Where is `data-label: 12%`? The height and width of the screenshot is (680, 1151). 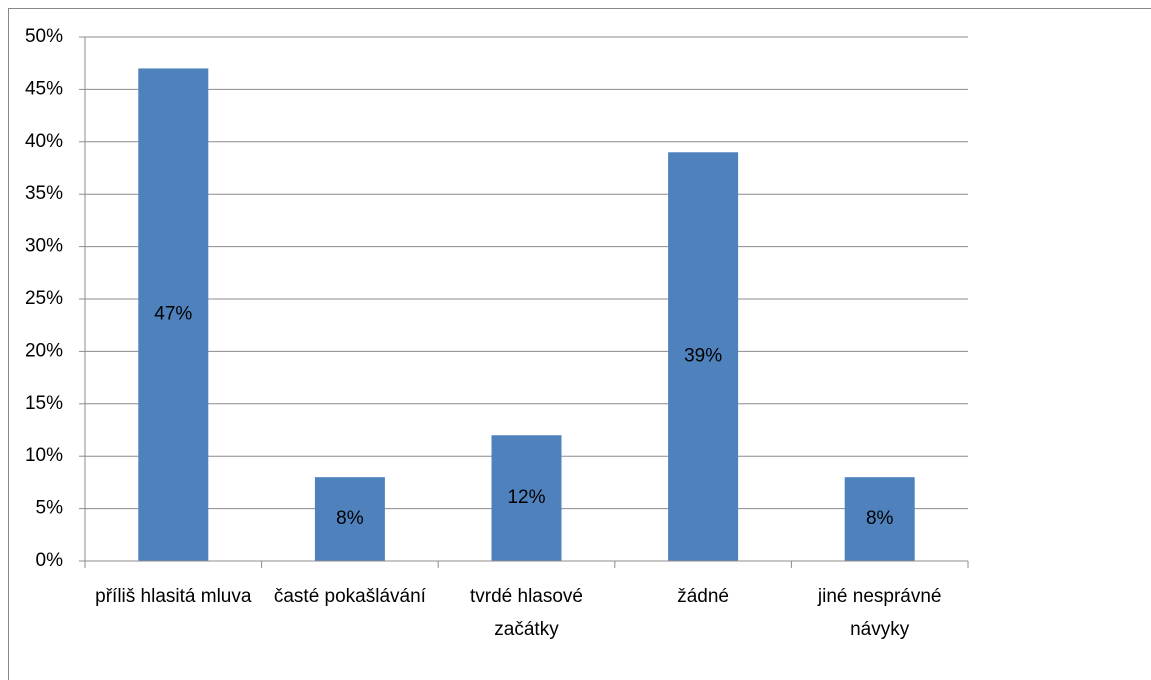
data-label: 12% is located at coordinates (526, 497).